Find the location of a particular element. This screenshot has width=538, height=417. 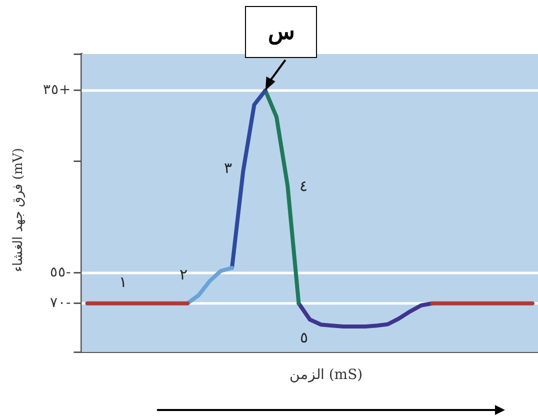

series-label: ٣ is located at coordinates (228, 168).